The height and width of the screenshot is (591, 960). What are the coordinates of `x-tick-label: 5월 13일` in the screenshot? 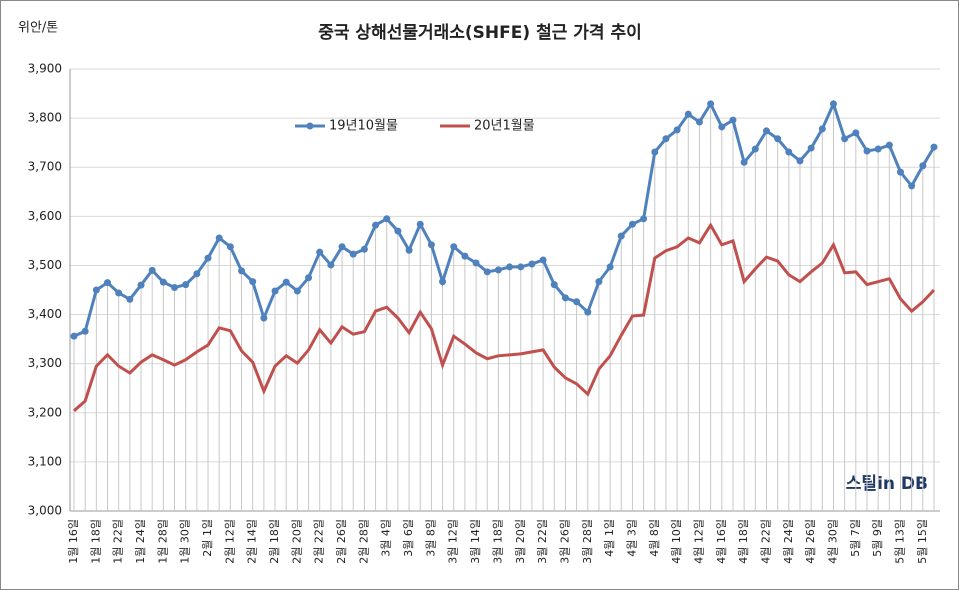 It's located at (899, 541).